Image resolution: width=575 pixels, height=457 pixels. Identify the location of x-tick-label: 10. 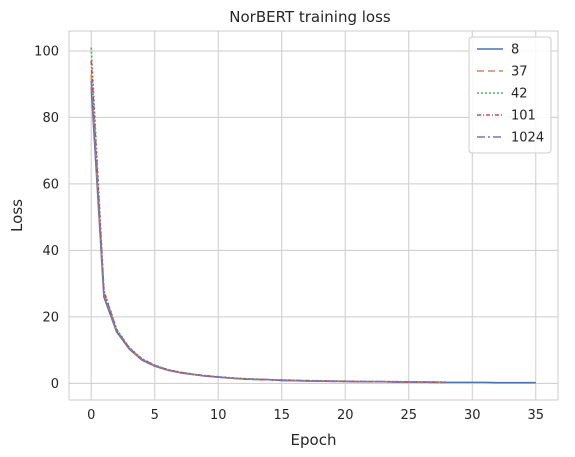
(218, 415).